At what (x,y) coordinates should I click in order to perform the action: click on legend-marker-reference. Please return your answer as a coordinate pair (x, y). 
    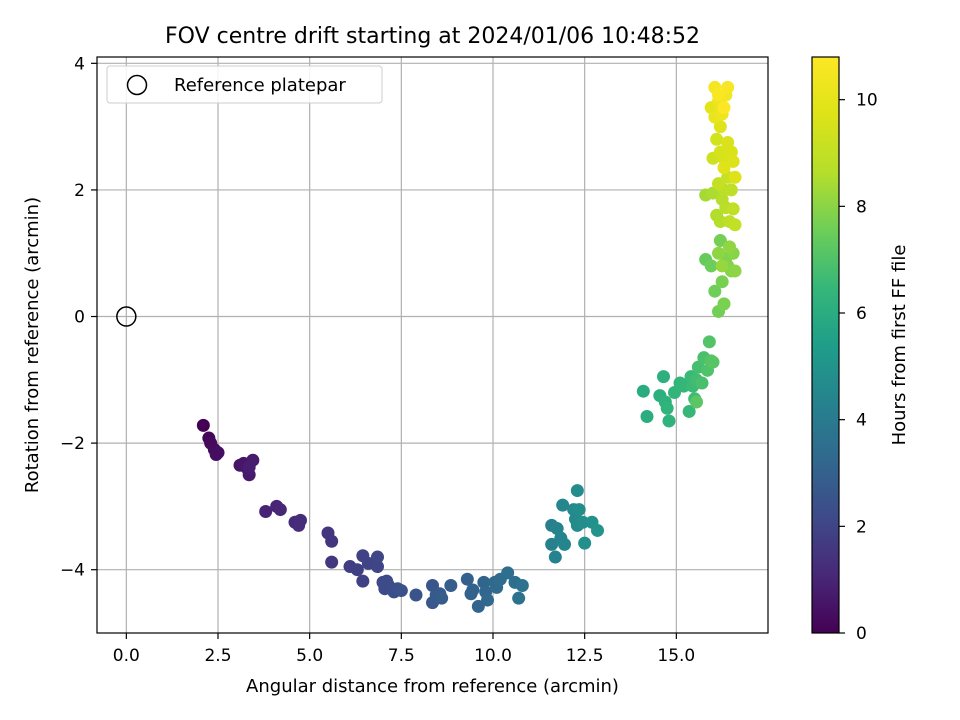
    Looking at the image, I should click on (137, 85).